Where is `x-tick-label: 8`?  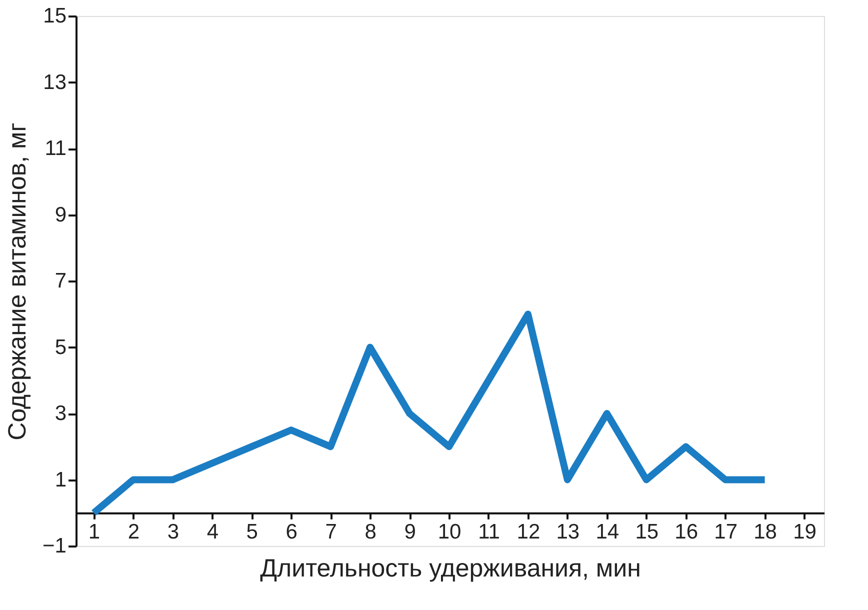
x-tick-label: 8 is located at coordinates (370, 532).